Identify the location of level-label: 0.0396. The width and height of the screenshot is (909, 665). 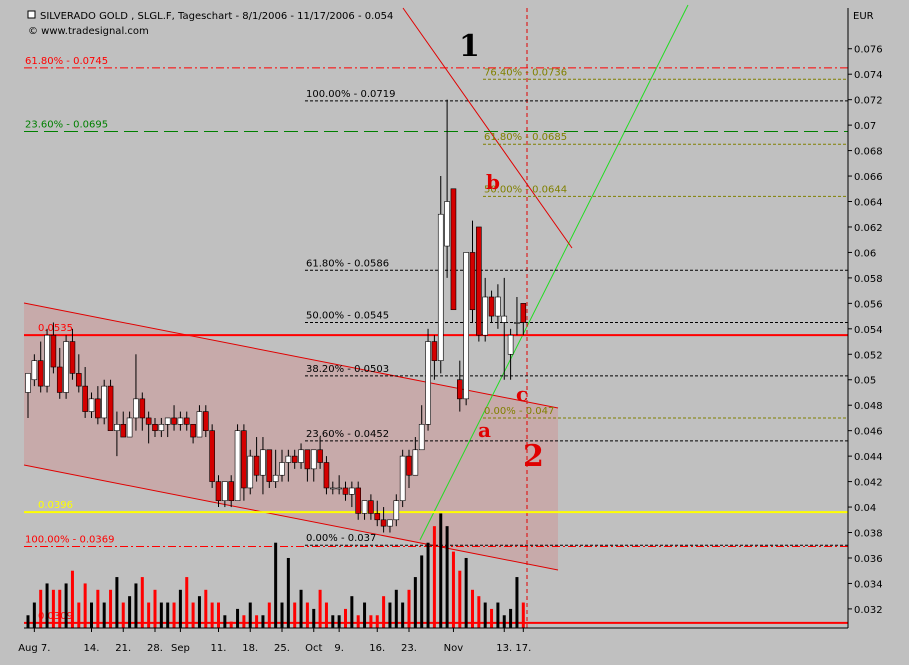
(55, 505).